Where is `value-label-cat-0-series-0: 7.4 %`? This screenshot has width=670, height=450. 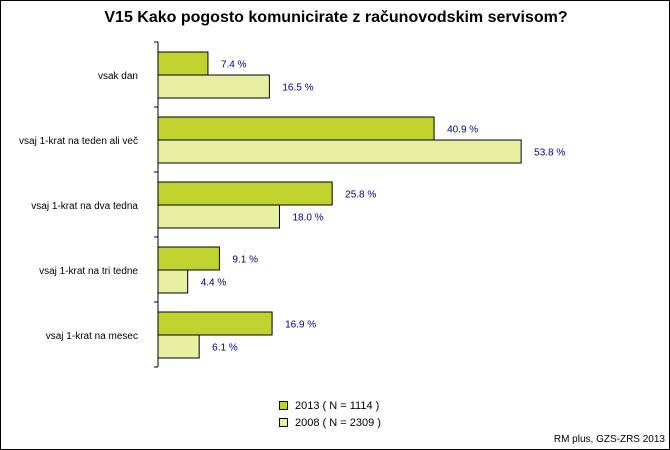
value-label-cat-0-series-0: 7.4 % is located at coordinates (234, 65).